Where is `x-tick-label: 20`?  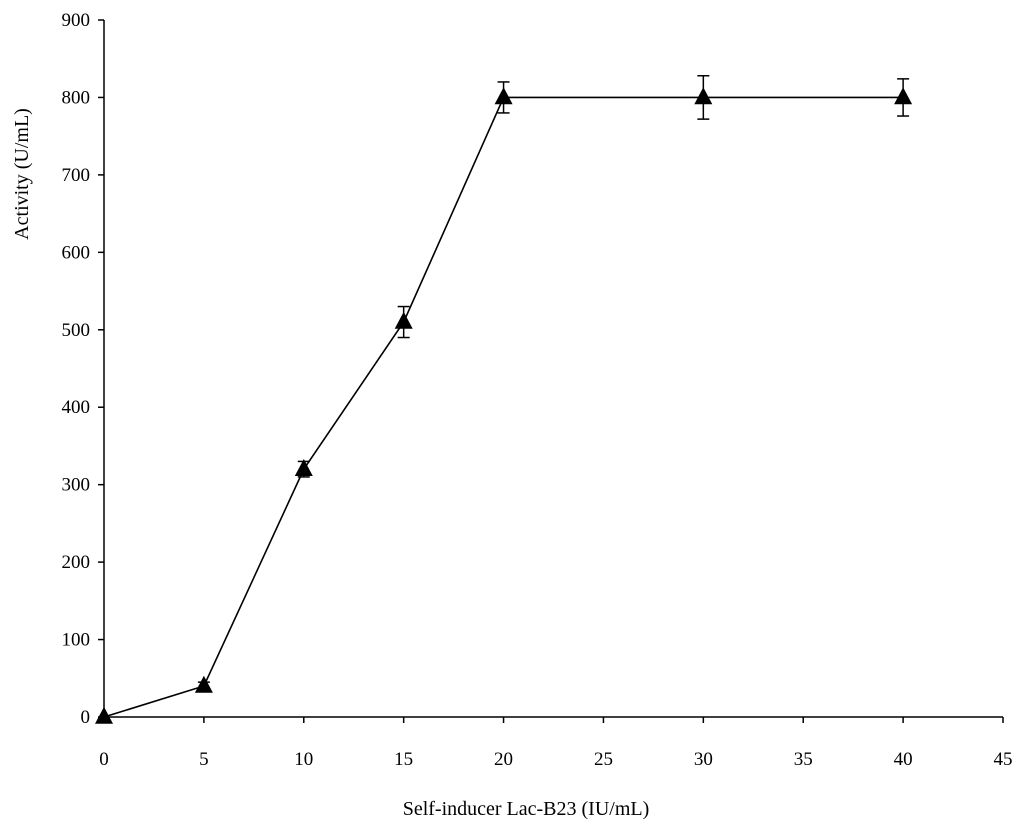
x-tick-label: 20 is located at coordinates (503, 759).